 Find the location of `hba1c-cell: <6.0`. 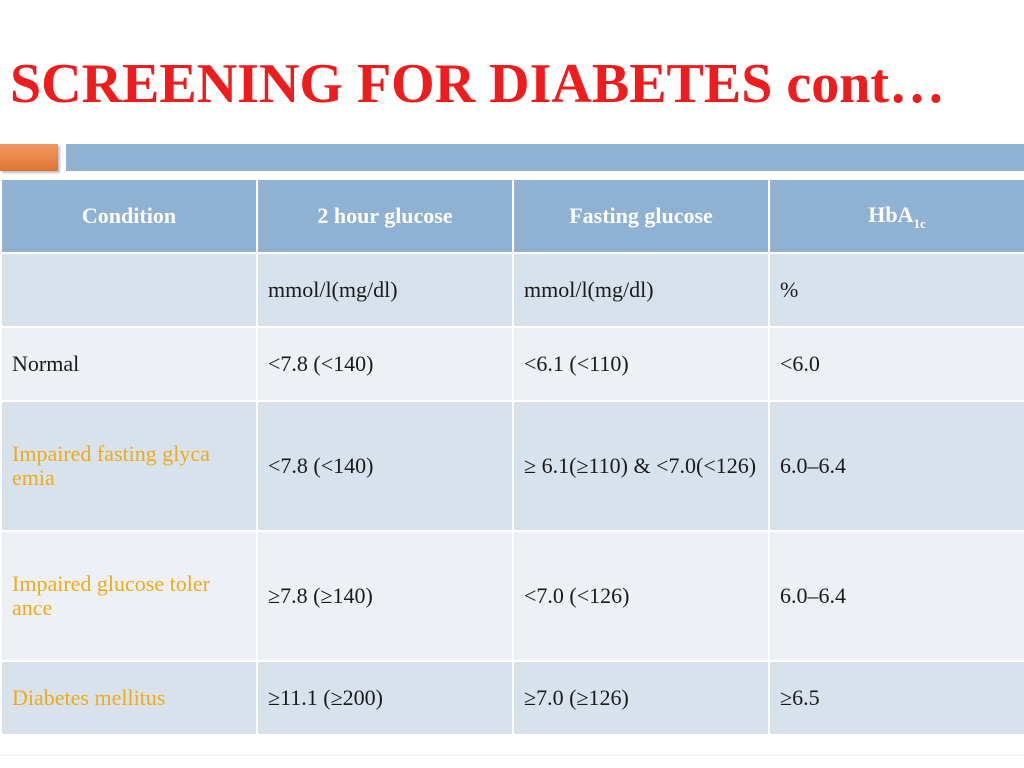

hba1c-cell: <6.0 is located at coordinates (896, 364).